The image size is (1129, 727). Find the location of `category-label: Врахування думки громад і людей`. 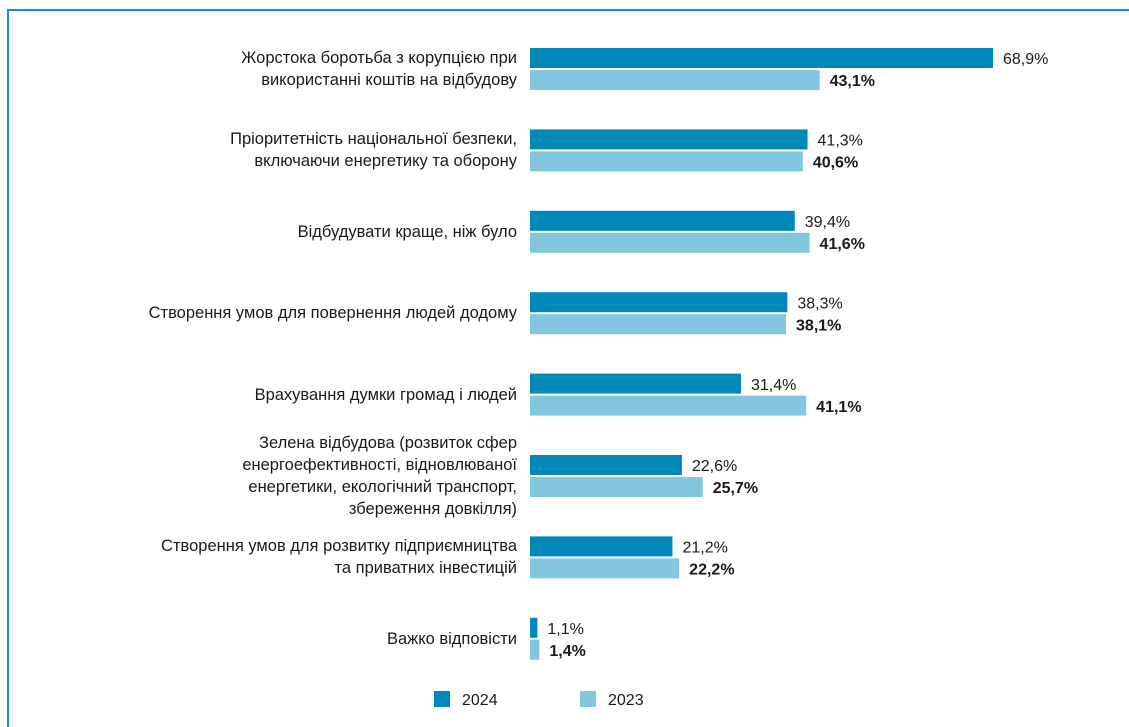

category-label: Врахування думки громад і людей is located at coordinates (385, 394).